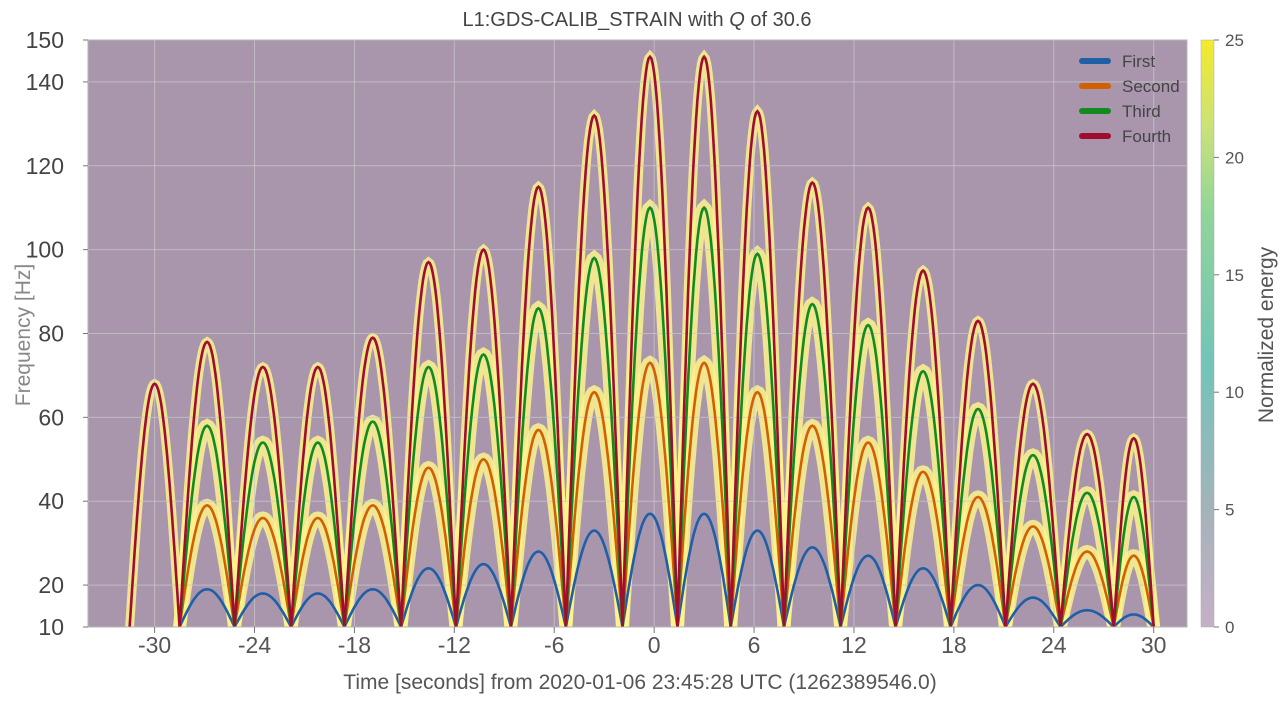  What do you see at coordinates (1141, 111) in the screenshot?
I see `legend-label: Third` at bounding box center [1141, 111].